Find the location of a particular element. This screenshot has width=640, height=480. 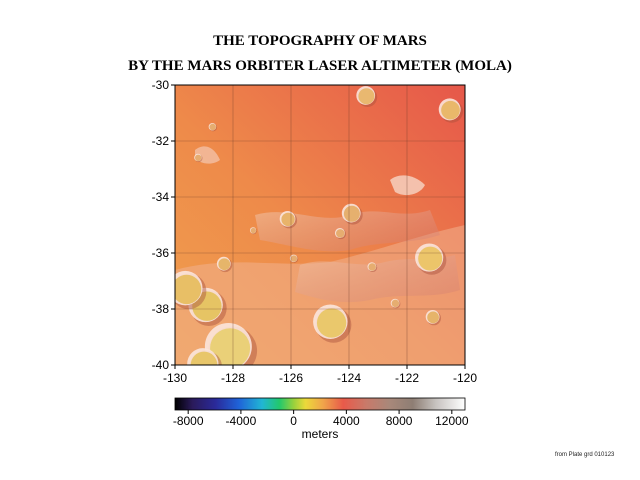

x-tick-label: -124 is located at coordinates (349, 378).